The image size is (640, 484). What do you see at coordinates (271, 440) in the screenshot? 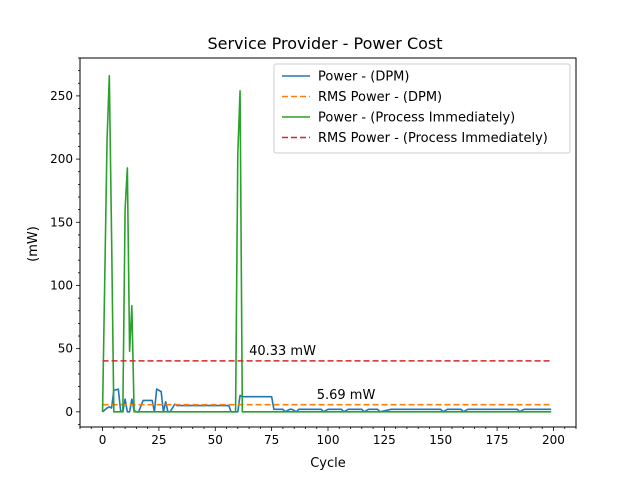
I see `x-tick-label: 75` at bounding box center [271, 440].